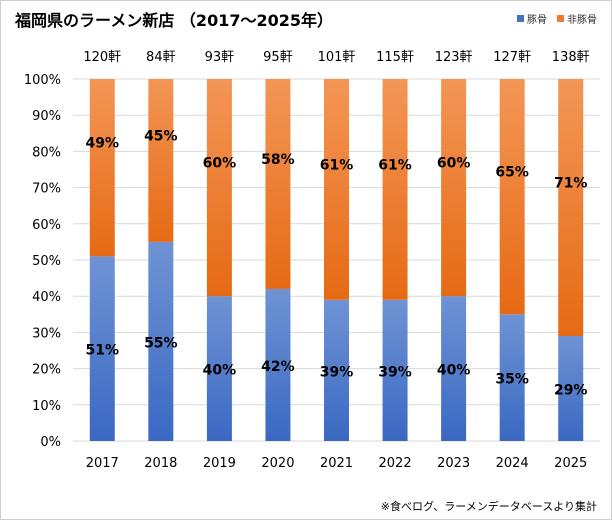  I want to click on x-tick-label: 2019, so click(219, 463).